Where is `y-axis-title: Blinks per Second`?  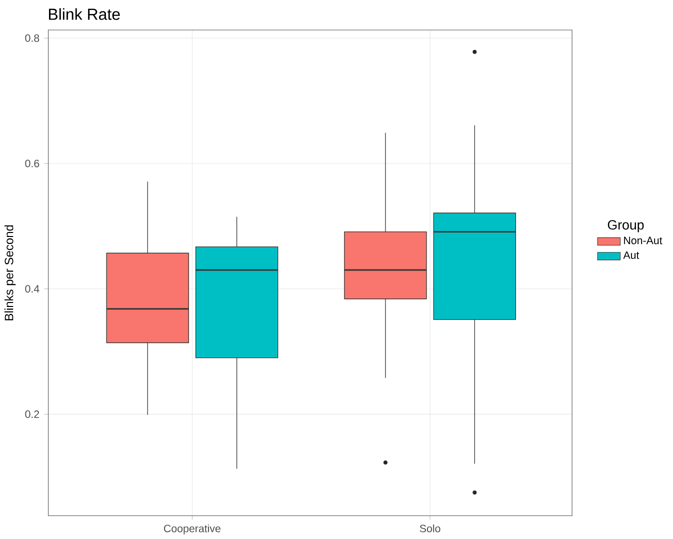 y-axis-title: Blinks per Second is located at coordinates (10, 272).